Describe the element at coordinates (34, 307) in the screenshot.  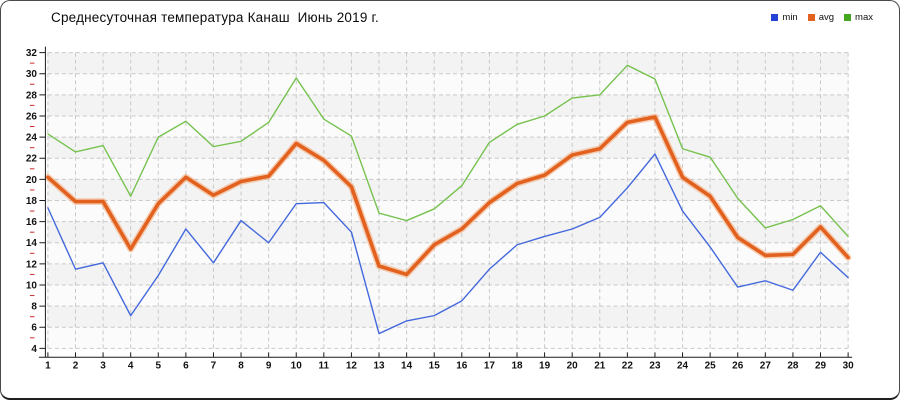
I see `y-axis-tick-label: 8` at that location.